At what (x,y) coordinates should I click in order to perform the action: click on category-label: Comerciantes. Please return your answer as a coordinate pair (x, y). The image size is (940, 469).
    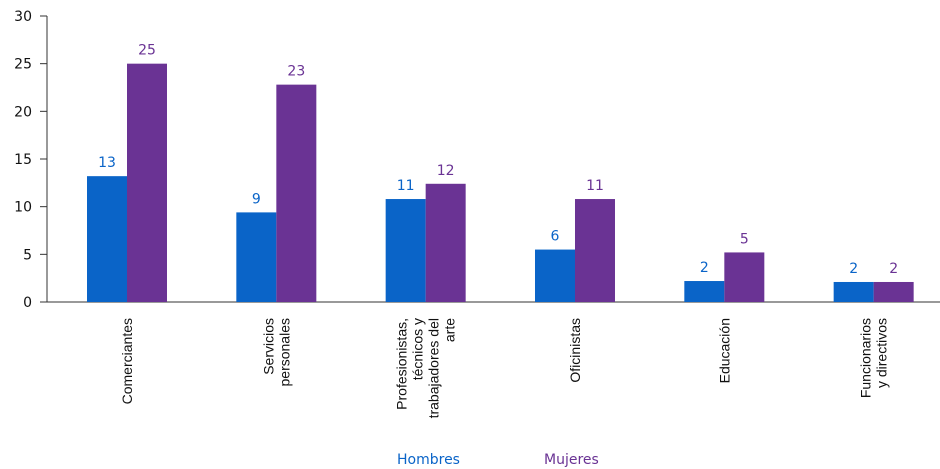
    Looking at the image, I should click on (127, 361).